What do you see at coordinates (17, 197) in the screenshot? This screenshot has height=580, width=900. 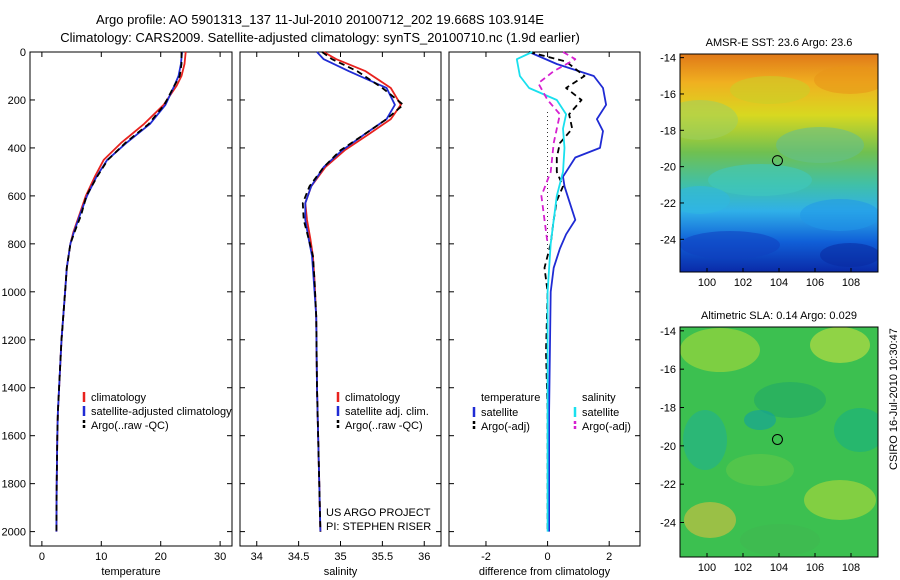 I see `y-tick-label: 600` at bounding box center [17, 197].